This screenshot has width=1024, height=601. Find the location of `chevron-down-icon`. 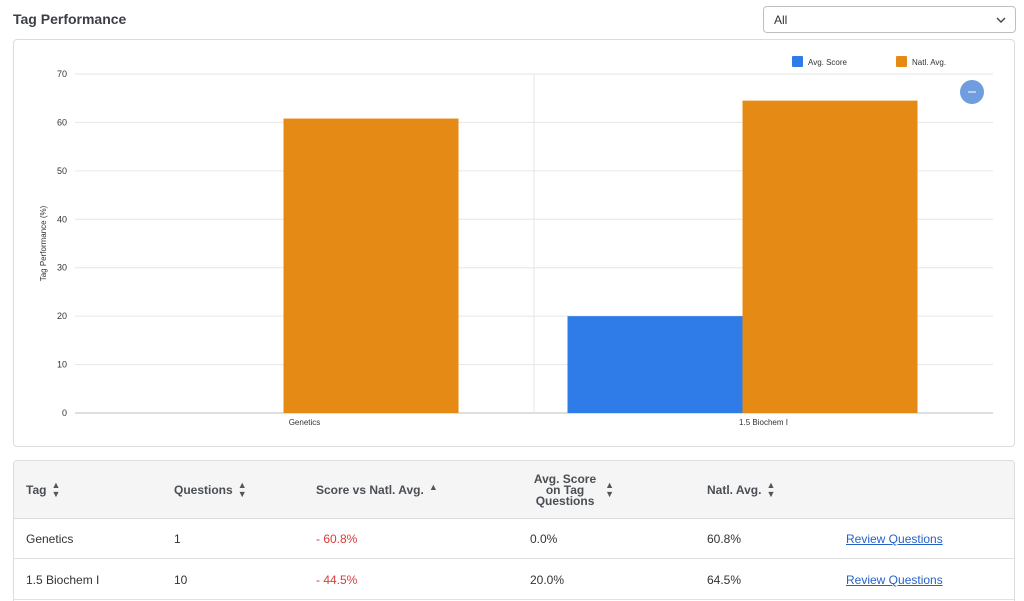

chevron-down-icon is located at coordinates (1001, 20).